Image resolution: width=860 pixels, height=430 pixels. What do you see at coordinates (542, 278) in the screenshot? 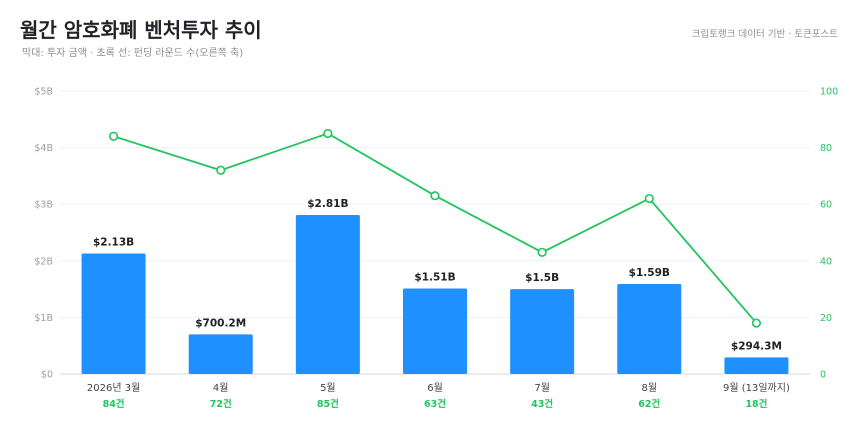
I see `bar-value-label: $1.5B` at bounding box center [542, 278].